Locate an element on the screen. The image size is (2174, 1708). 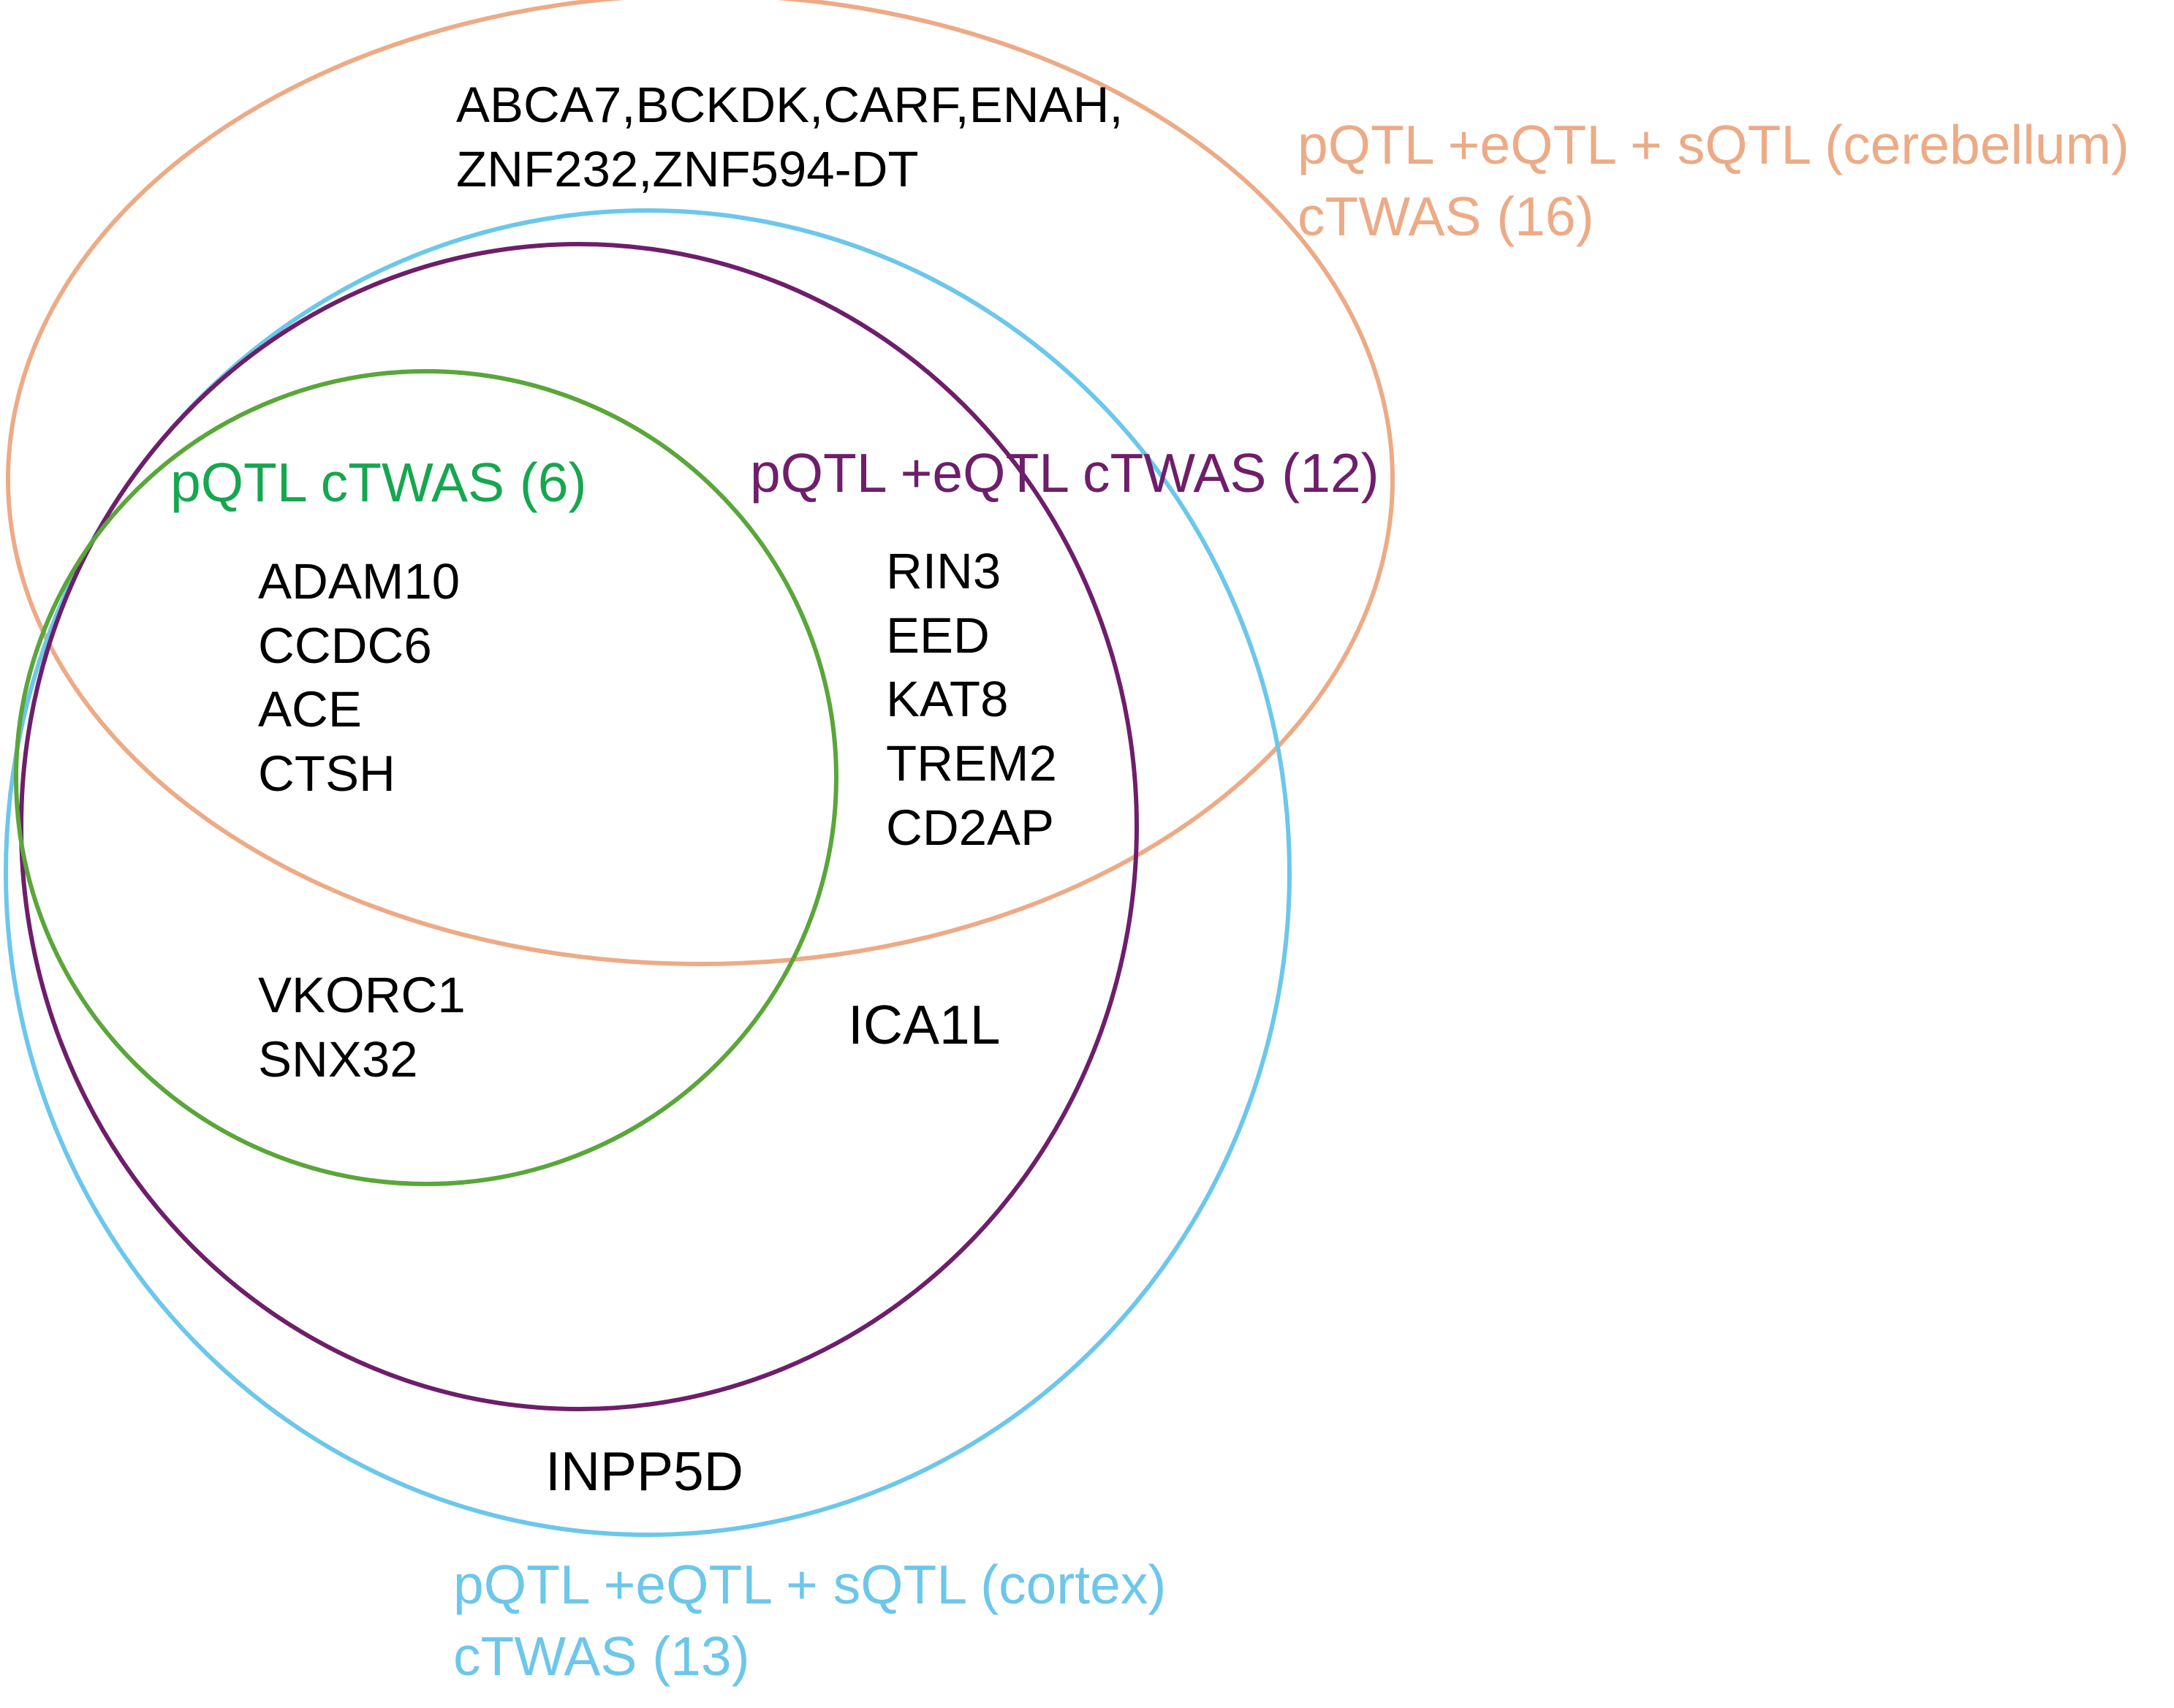
all-four-genes: ADAM10 CCDC6 ACE CTSH is located at coordinates (359, 678).